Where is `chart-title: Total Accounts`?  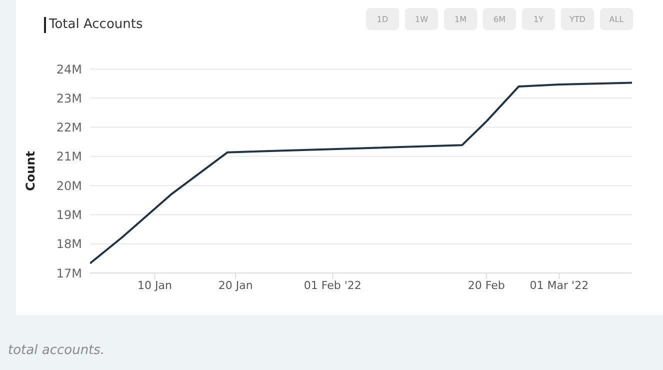
chart-title: Total Accounts is located at coordinates (93, 25).